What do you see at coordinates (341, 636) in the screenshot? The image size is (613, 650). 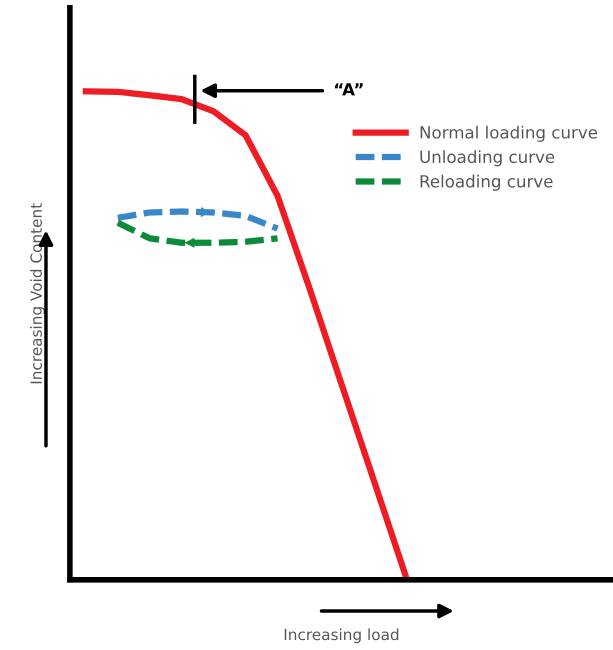 I see `x-axis-title: Increasing load` at bounding box center [341, 636].